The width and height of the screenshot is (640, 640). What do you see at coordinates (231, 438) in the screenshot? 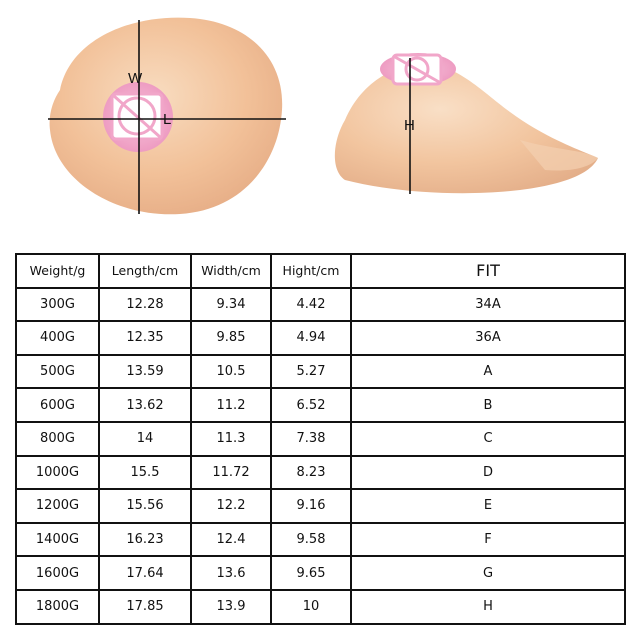
I see `width-cell: 11.3` at bounding box center [231, 438].